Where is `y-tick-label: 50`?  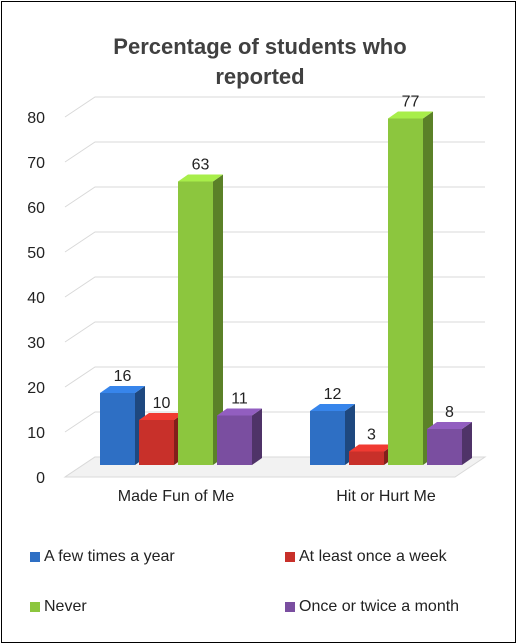 y-tick-label: 50 is located at coordinates (36, 253).